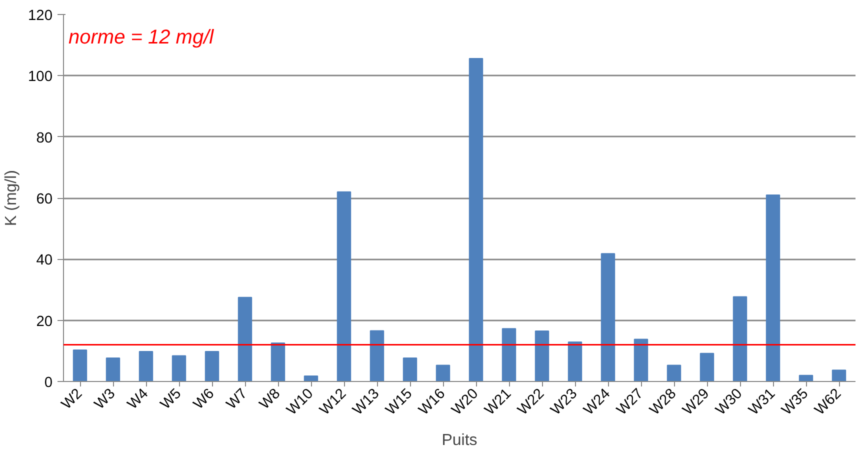 The image size is (857, 452). I want to click on x-tick-label: W21, so click(498, 402).